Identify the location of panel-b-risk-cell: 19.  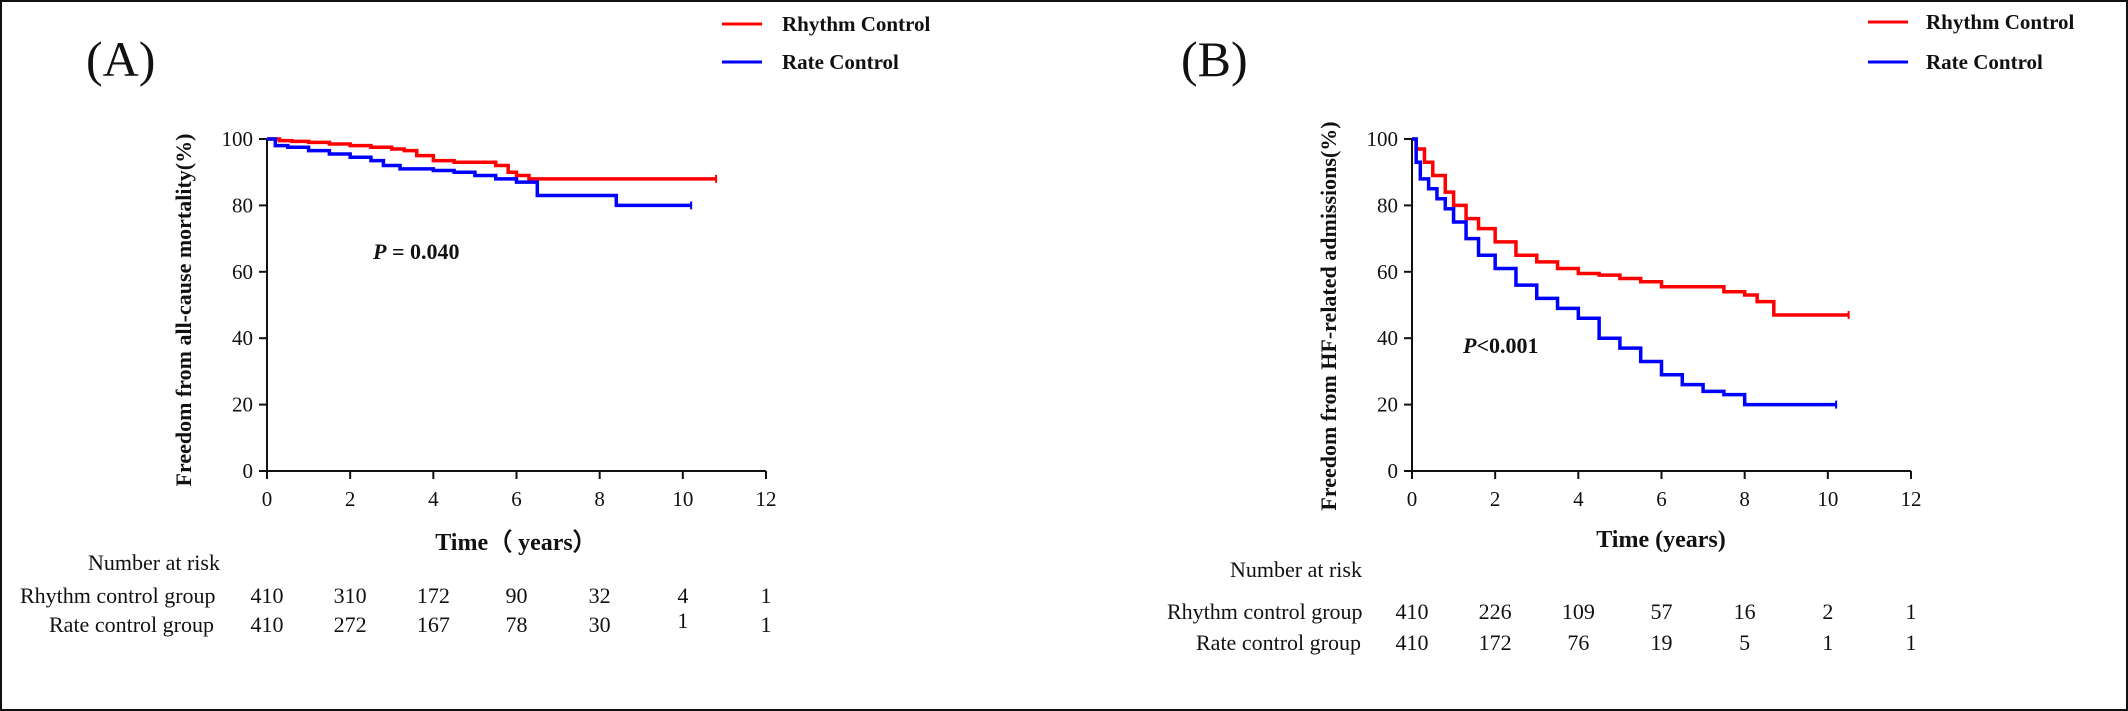
(1662, 642).